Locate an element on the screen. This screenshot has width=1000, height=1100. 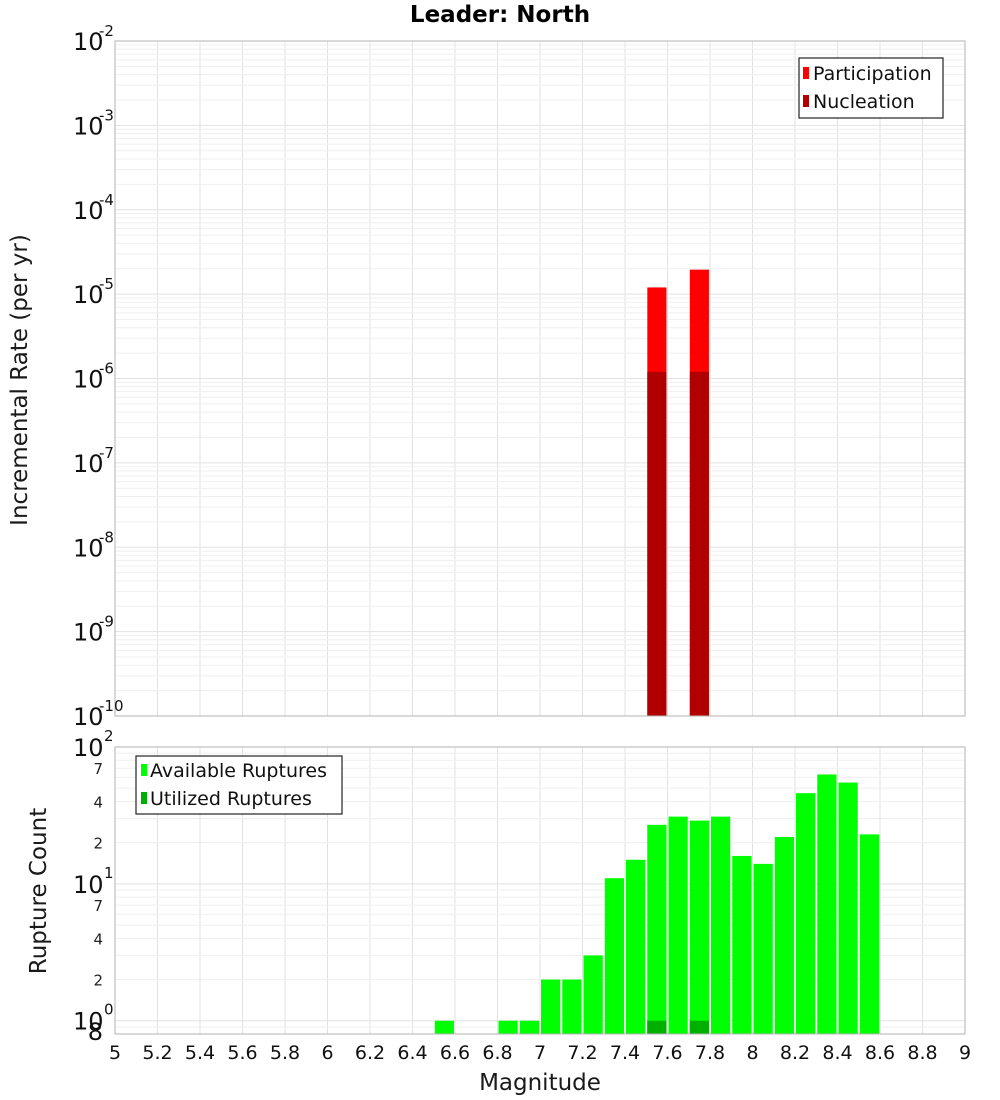
y-tick-exponent: -9 is located at coordinates (106, 622).